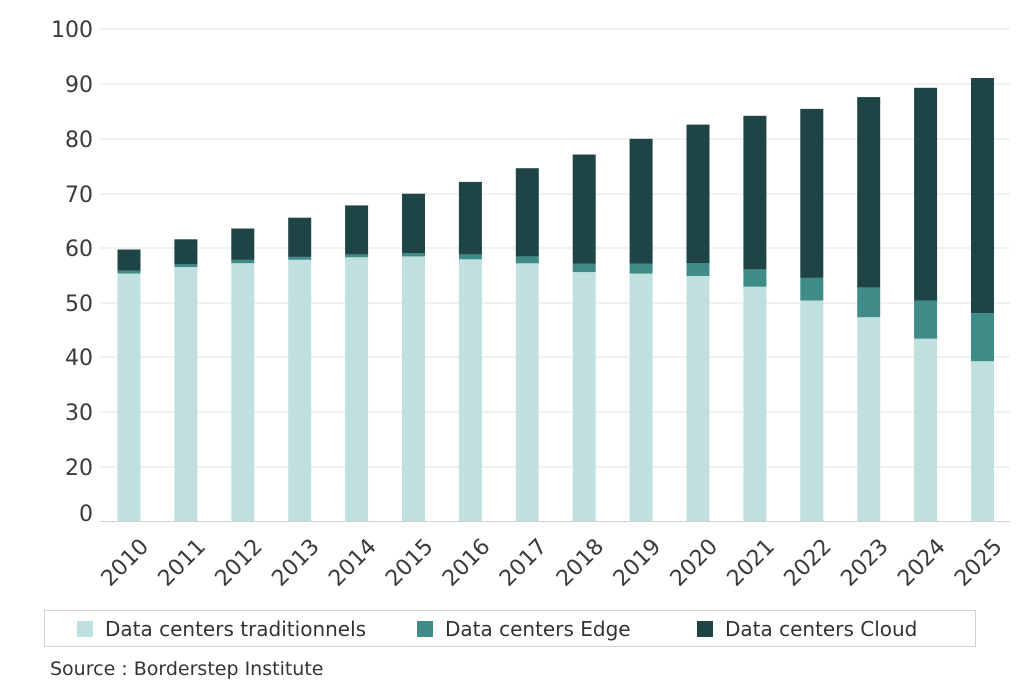  What do you see at coordinates (357, 256) in the screenshot?
I see `bar-segment-edge-2014` at bounding box center [357, 256].